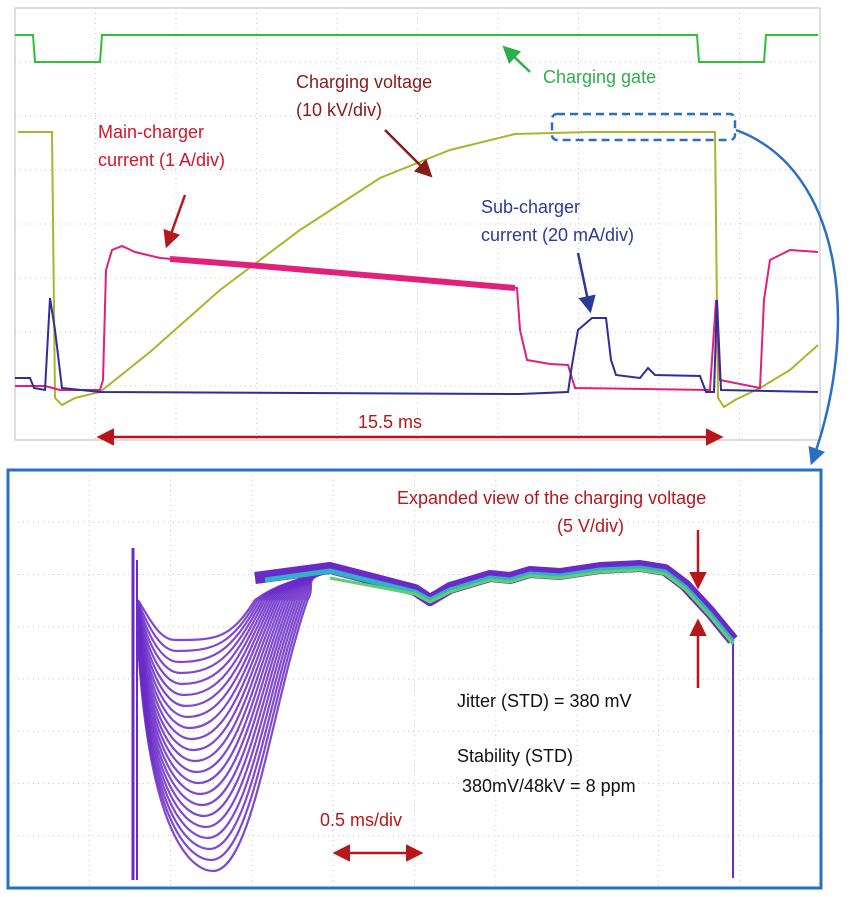  Describe the element at coordinates (339, 110) in the screenshot. I see `charging-voltage-label-line2: (10 kV/div)` at that location.